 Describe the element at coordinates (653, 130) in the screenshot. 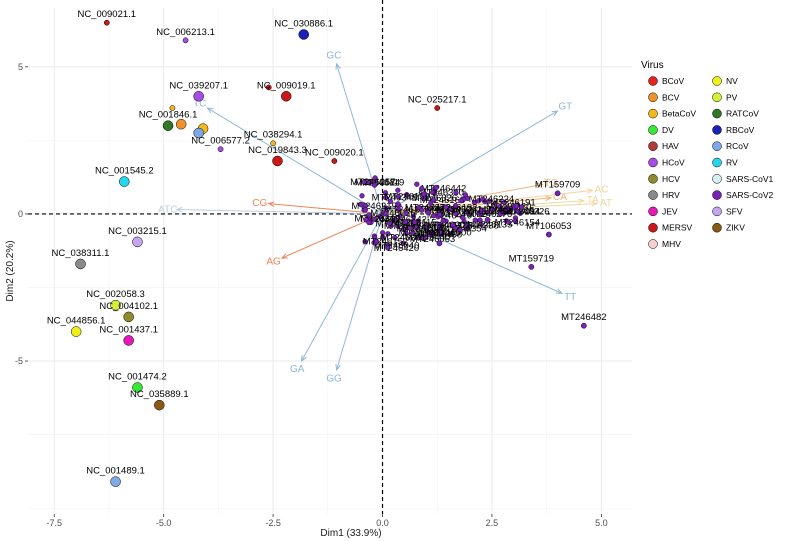

I see `legend-swatch-dv` at that location.